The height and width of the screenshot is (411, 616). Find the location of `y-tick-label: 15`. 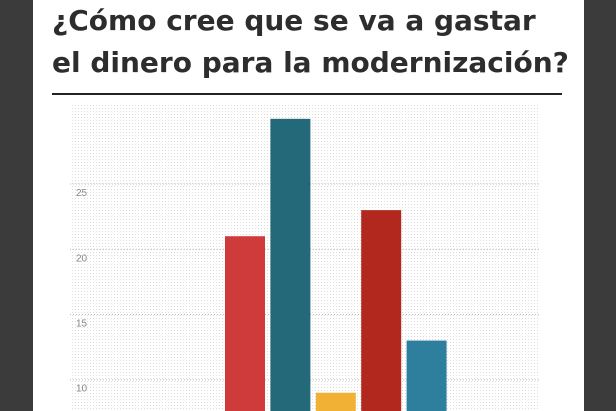

y-tick-label: 15 is located at coordinates (82, 323).